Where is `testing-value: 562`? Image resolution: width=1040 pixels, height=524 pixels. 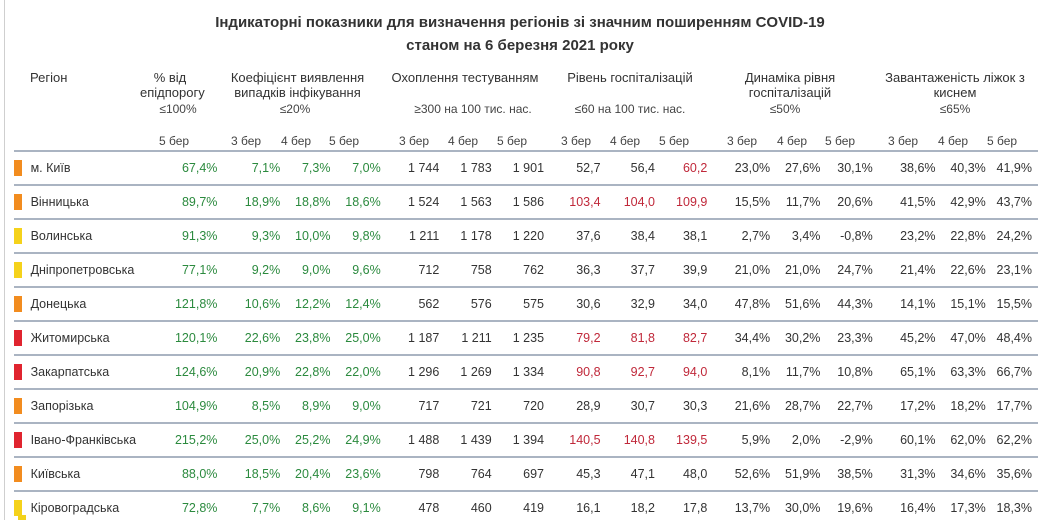
testing-value: 562 is located at coordinates (416, 303).